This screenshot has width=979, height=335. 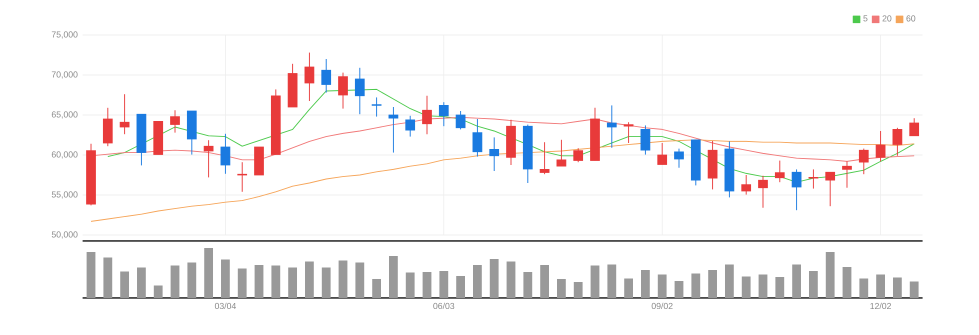 I want to click on legend-label: 60, so click(x=911, y=18).